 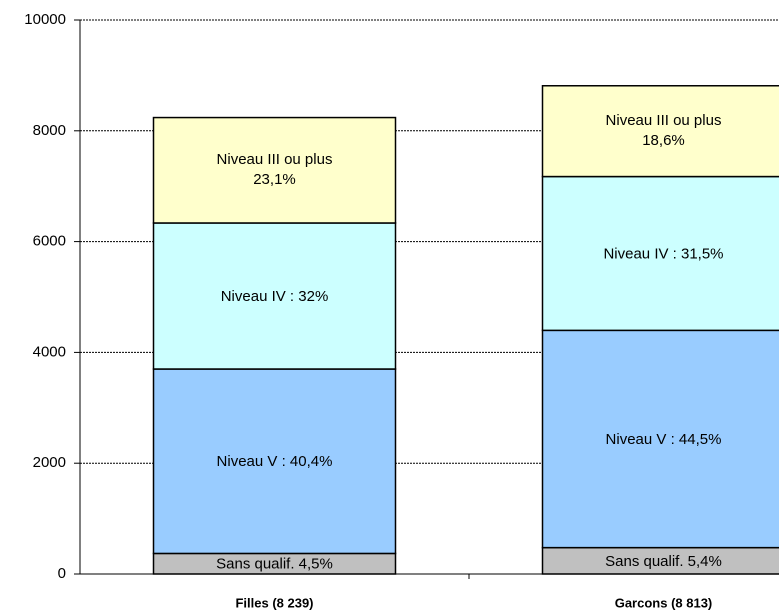 What do you see at coordinates (49, 462) in the screenshot?
I see `y-tick-label: 2000` at bounding box center [49, 462].